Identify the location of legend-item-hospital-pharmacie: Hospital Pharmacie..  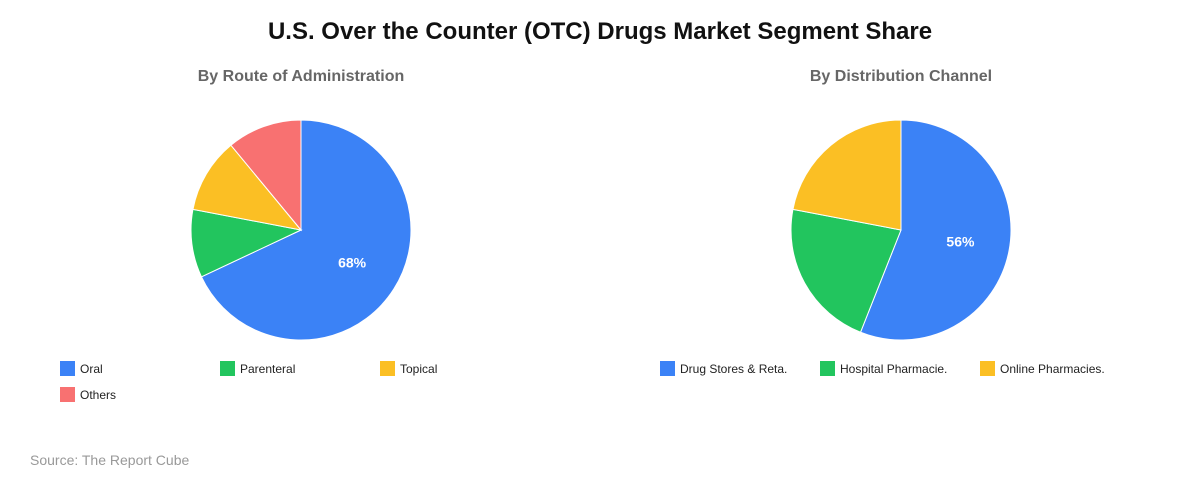
(883, 368).